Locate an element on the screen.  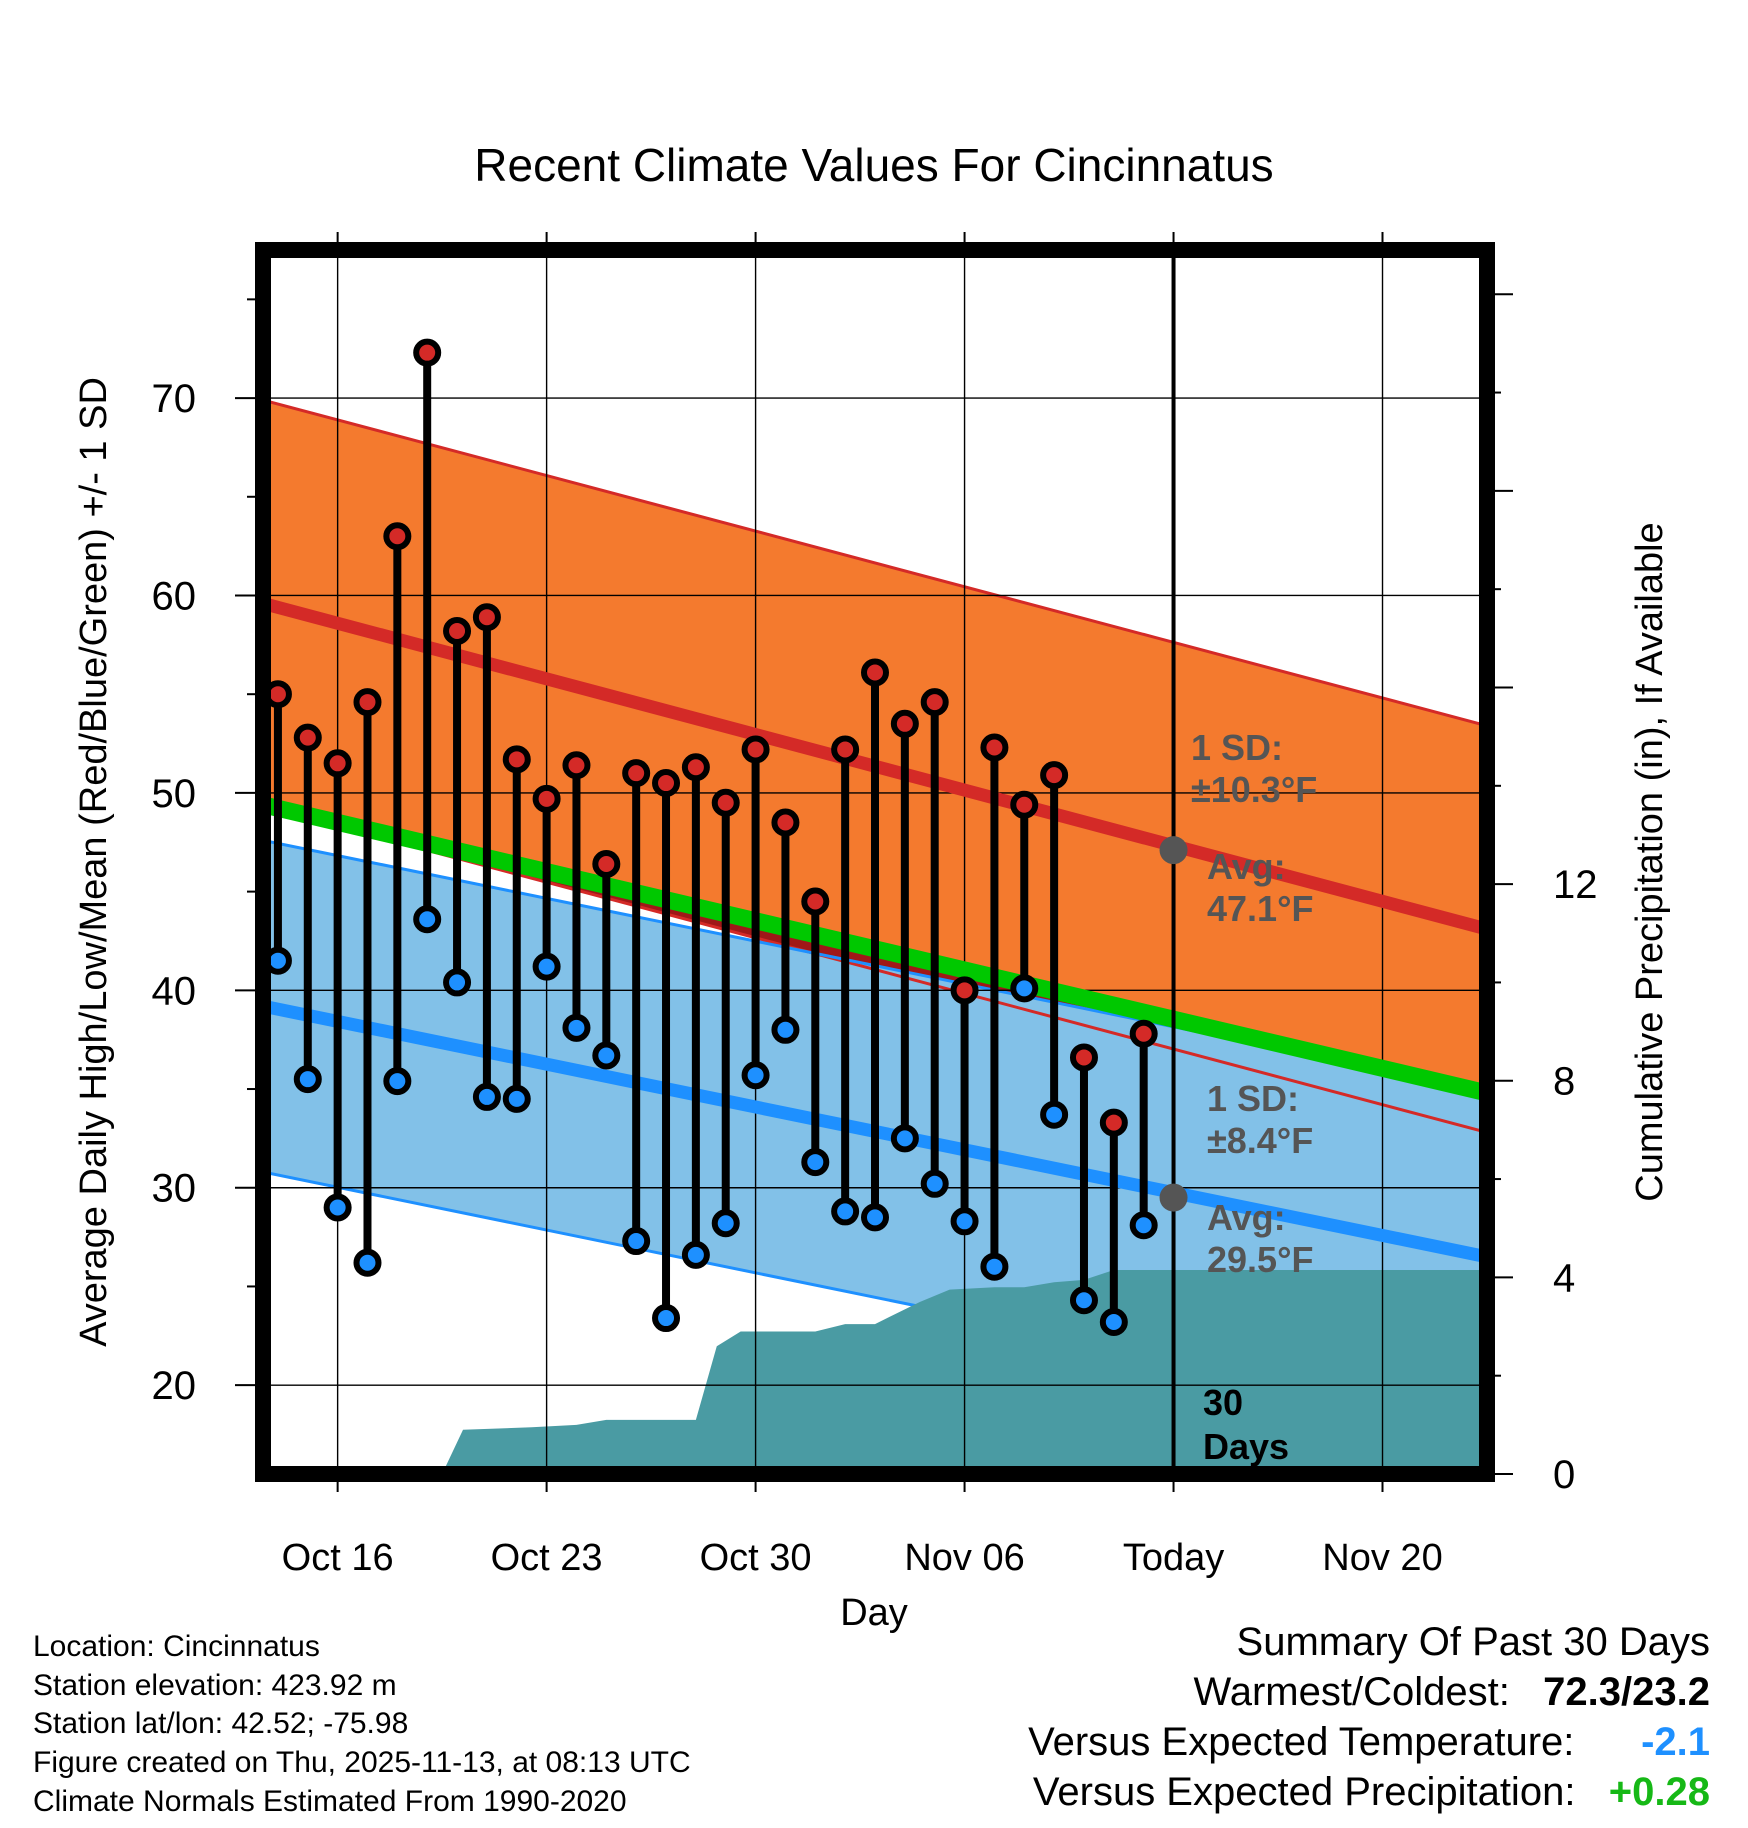
high-avg-label: Avg: is located at coordinates (1246, 866).